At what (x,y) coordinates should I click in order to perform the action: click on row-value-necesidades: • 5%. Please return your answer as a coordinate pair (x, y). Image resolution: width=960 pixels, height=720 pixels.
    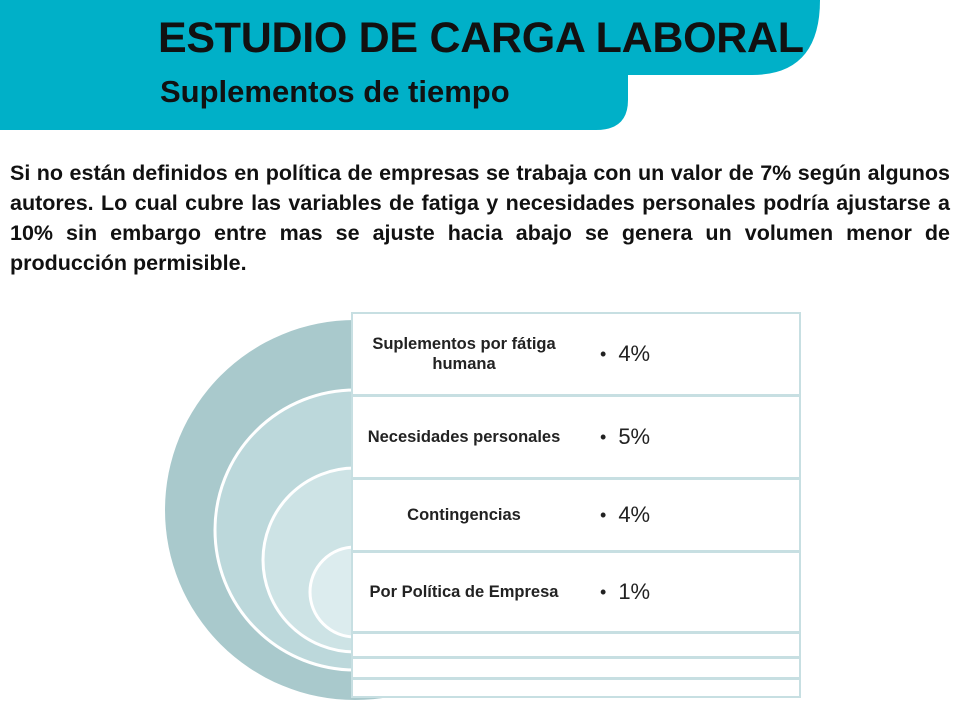
    Looking at the image, I should click on (695, 437).